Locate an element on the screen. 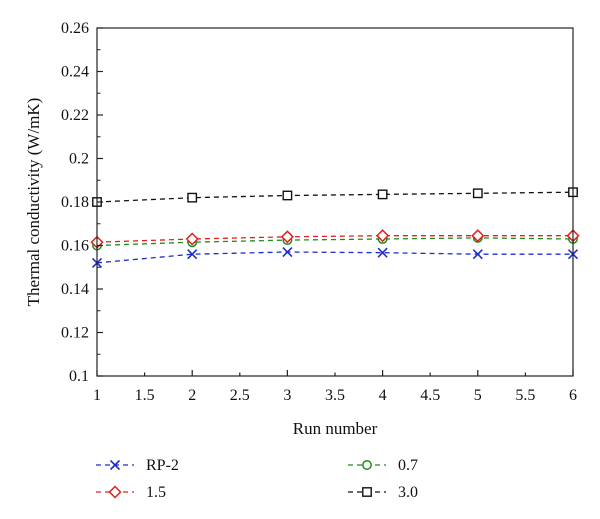 The height and width of the screenshot is (519, 600). x-tick-label-7: 4.5 is located at coordinates (430, 395).